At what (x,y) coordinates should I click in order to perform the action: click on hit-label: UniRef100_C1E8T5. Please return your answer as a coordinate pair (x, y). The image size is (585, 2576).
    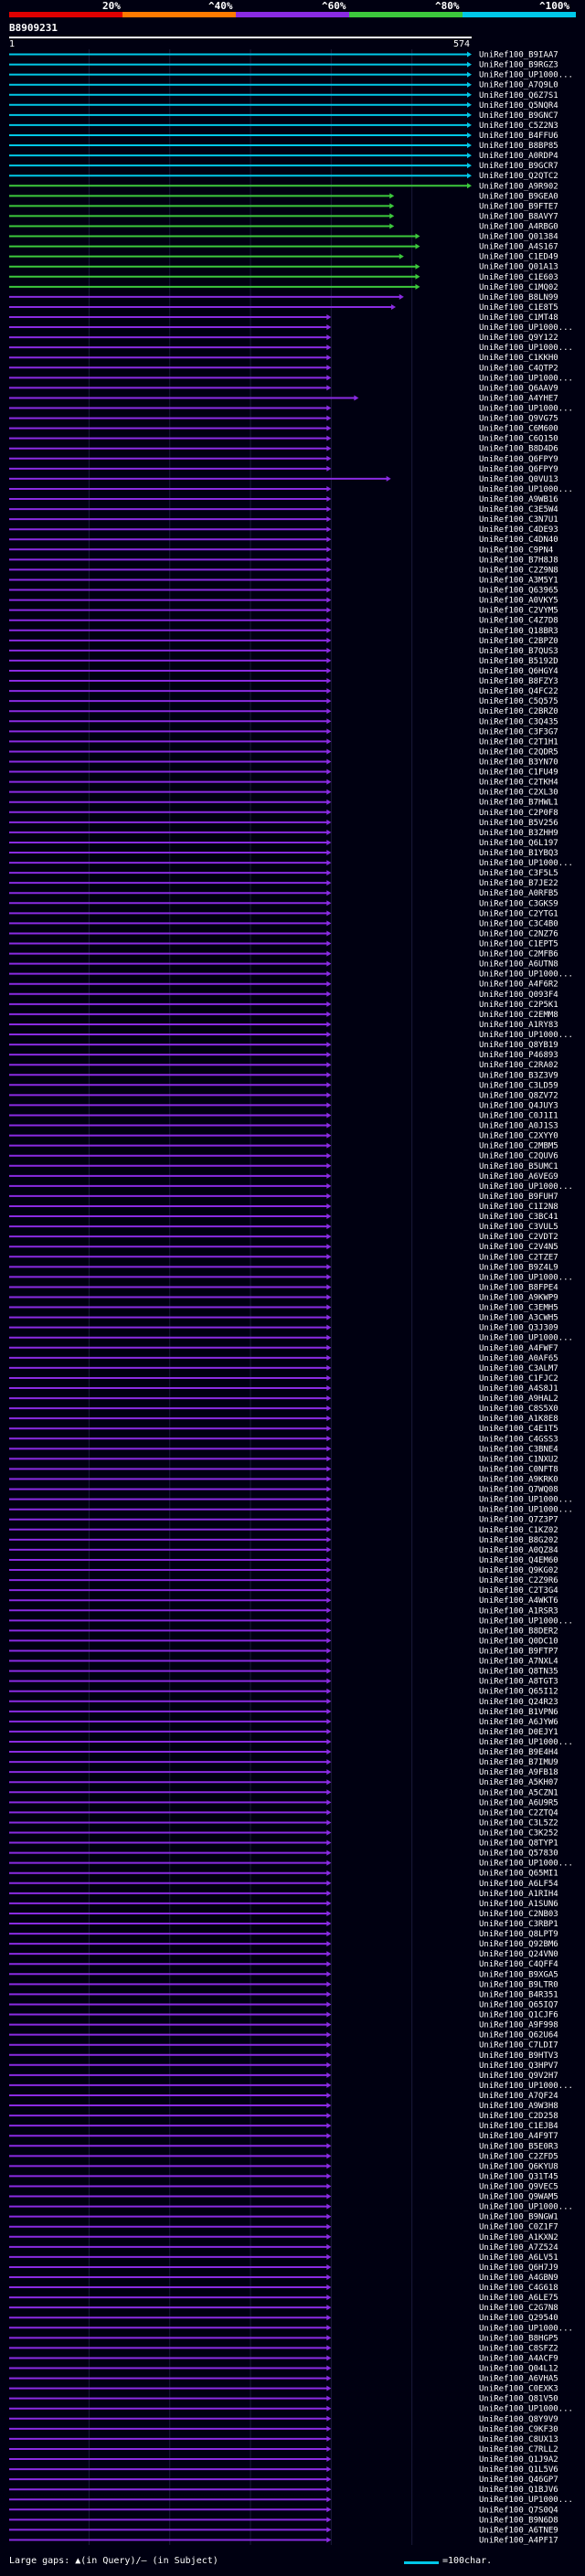
    Looking at the image, I should click on (518, 308).